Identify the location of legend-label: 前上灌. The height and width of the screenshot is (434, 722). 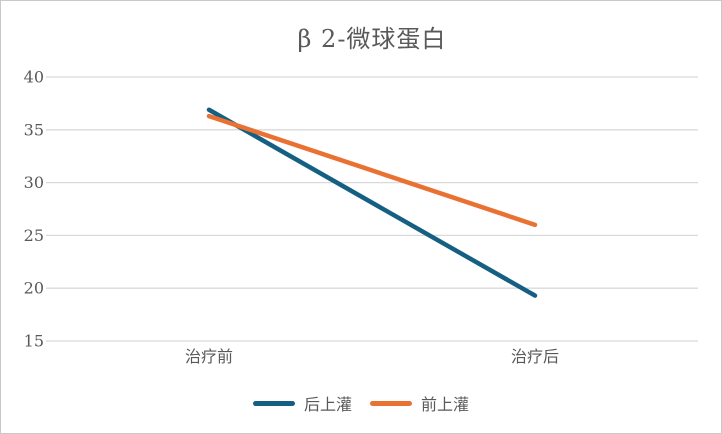
(445, 404).